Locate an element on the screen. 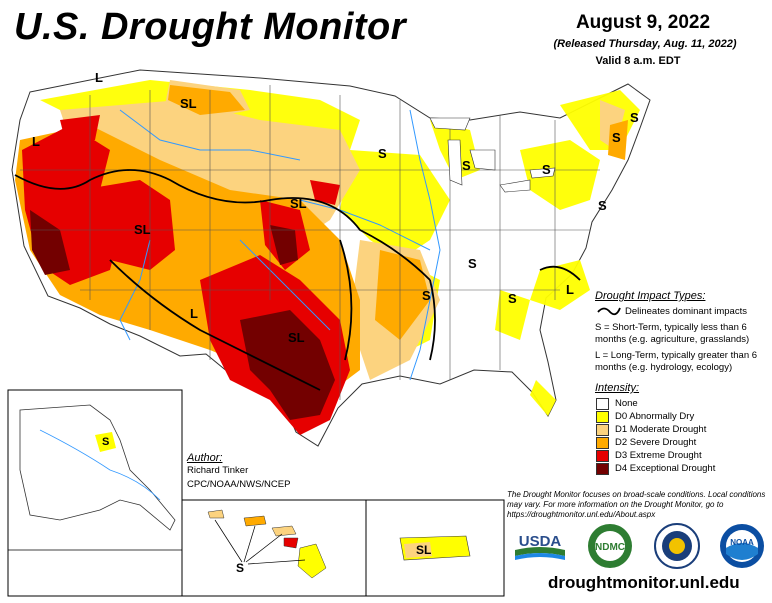 The image size is (772, 603). legend-d3: D3 Extreme Drought is located at coordinates (658, 455).